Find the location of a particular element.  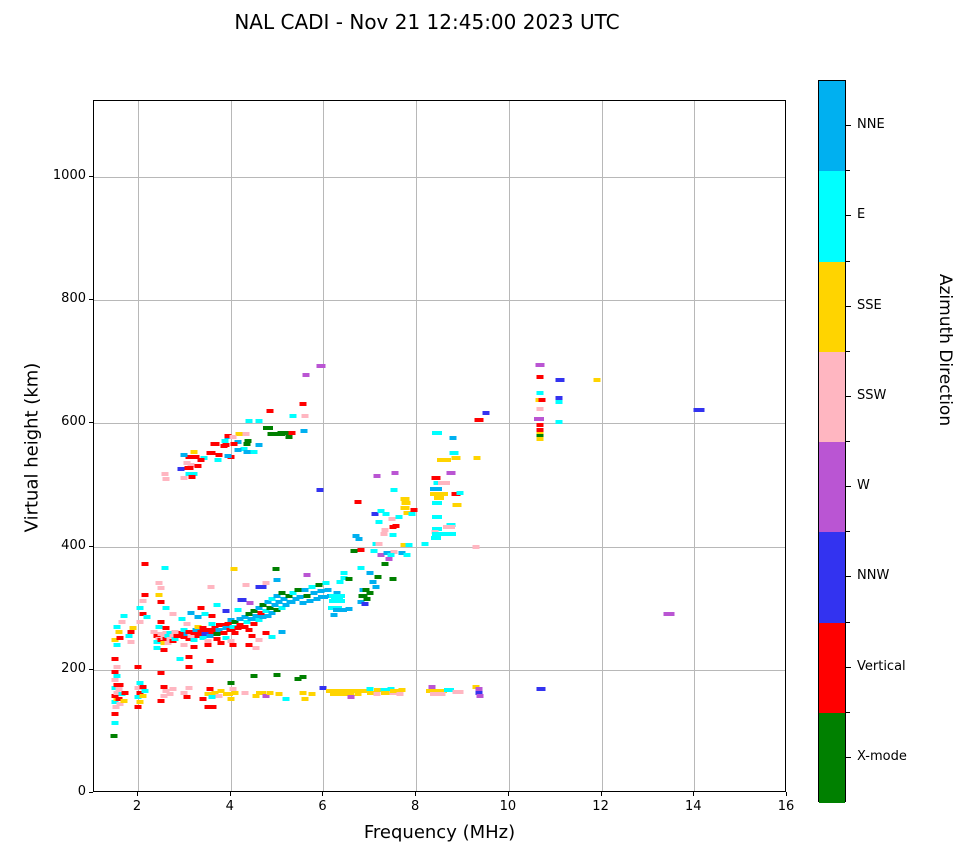

y-tick-label: 0 is located at coordinates (81, 791).